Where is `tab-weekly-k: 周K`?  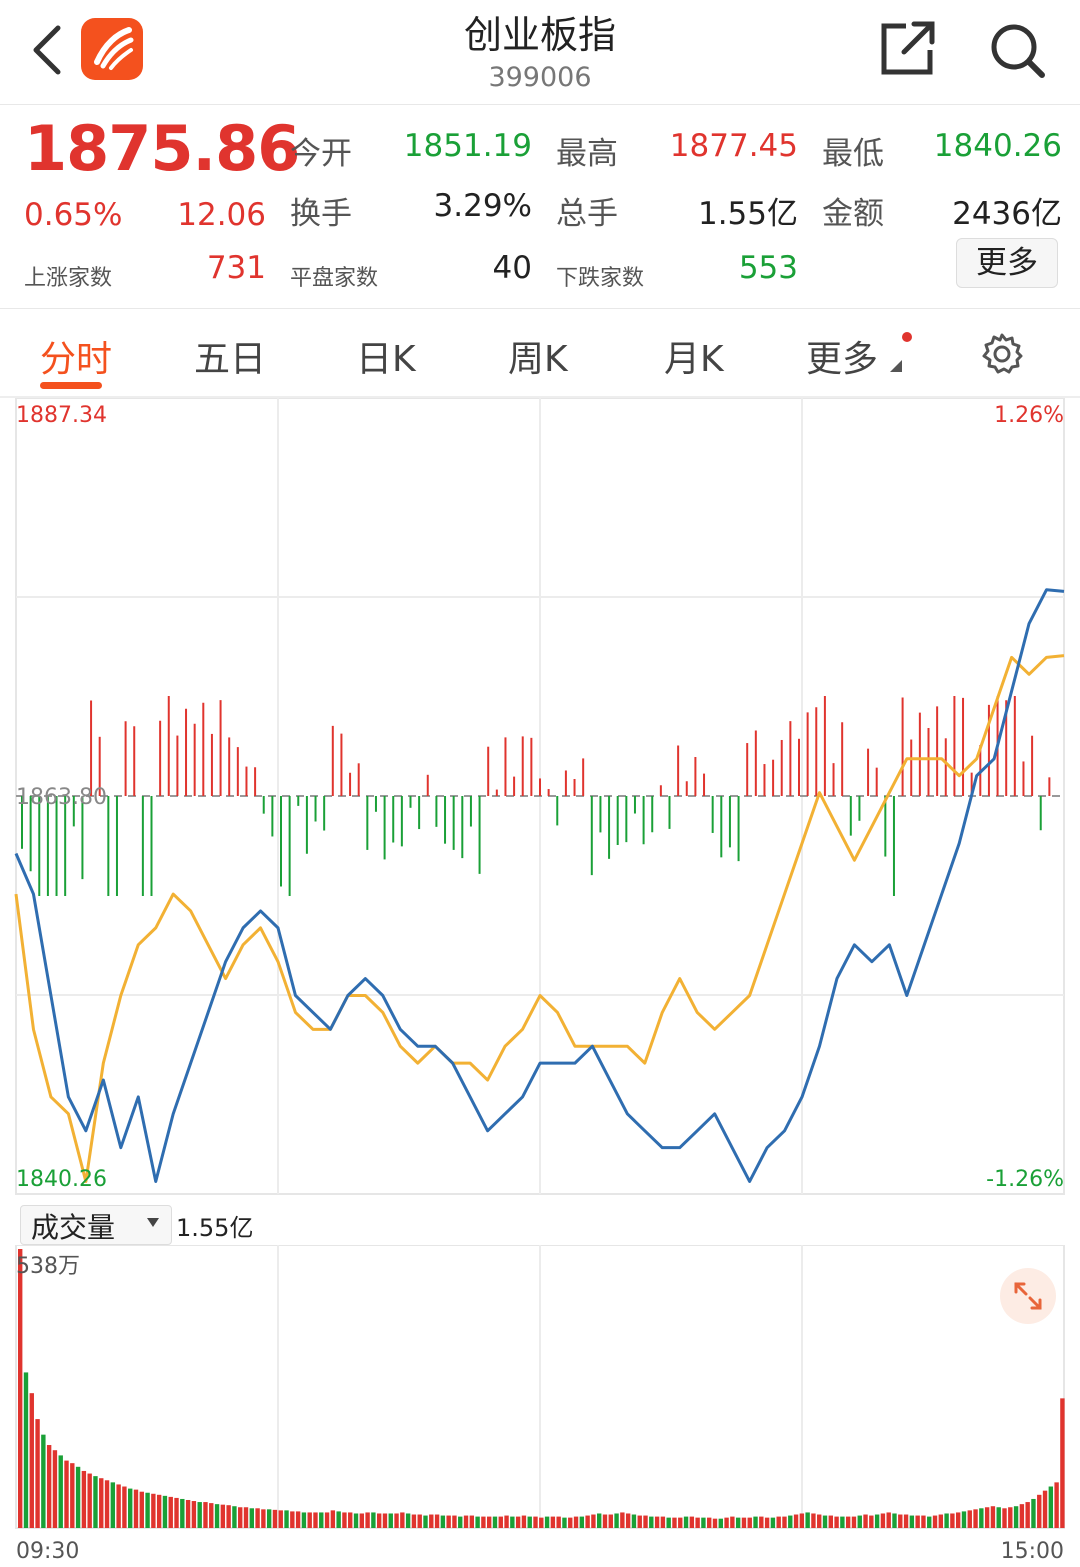
tab-weekly-k: 周K is located at coordinates (538, 359).